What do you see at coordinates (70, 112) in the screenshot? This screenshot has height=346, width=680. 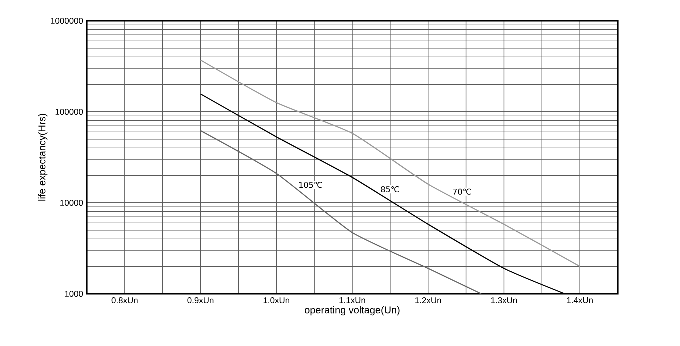 I see `y-tick-label: 100000` at bounding box center [70, 112].